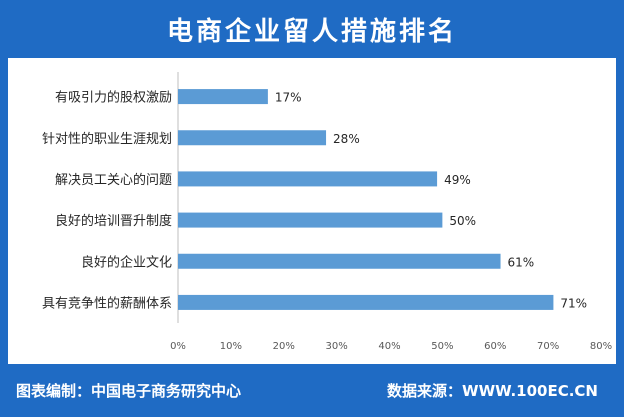 This screenshot has width=624, height=417. Describe the element at coordinates (548, 346) in the screenshot. I see `x-tick-label: 70%` at that location.